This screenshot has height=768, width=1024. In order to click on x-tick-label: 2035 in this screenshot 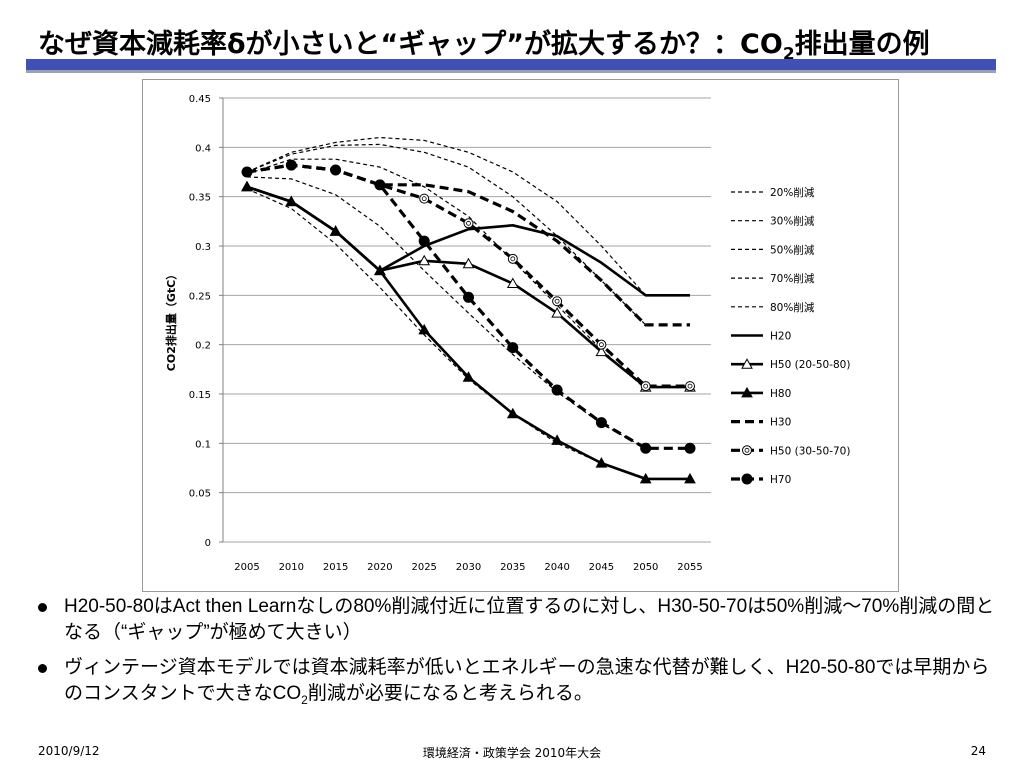, I will do `click(512, 567)`.